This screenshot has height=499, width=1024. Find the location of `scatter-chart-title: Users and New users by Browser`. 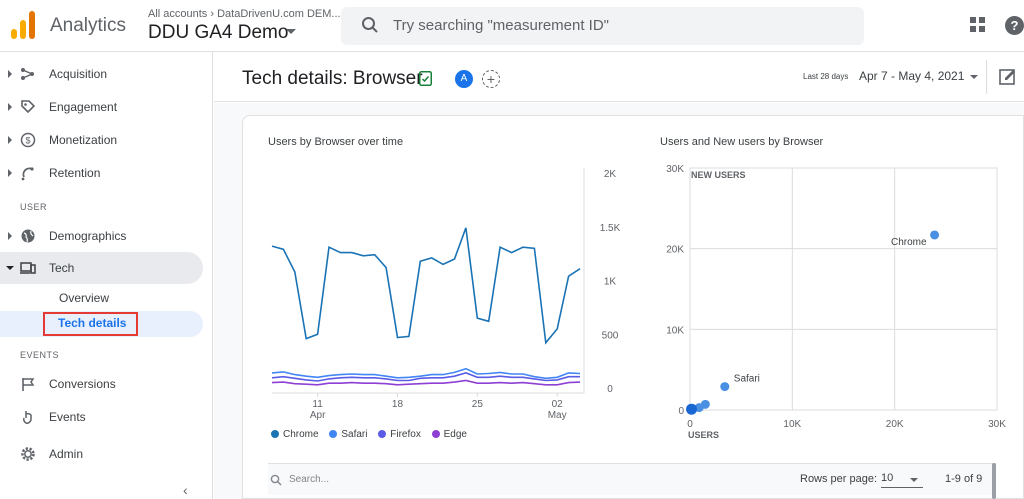

scatter-chart-title: Users and New users by Browser is located at coordinates (742, 142).